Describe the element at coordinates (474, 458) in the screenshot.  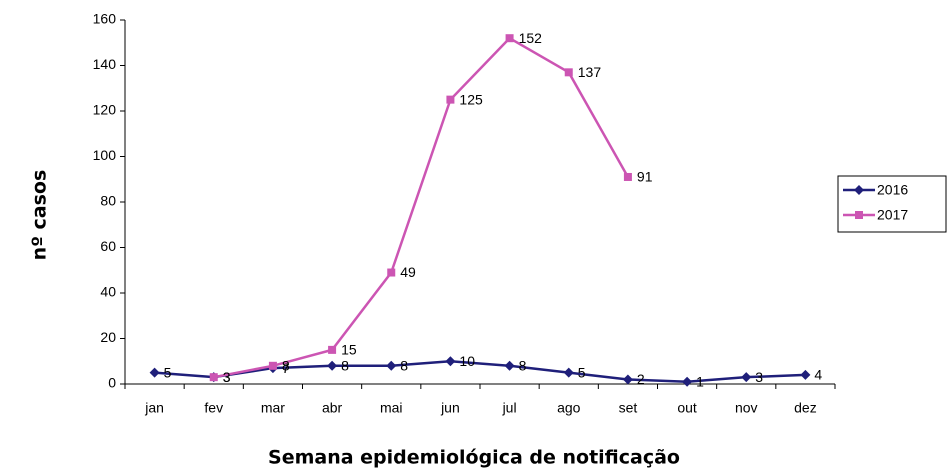
I see `x-axis-title: Semana epidemiológica de notificação` at that location.